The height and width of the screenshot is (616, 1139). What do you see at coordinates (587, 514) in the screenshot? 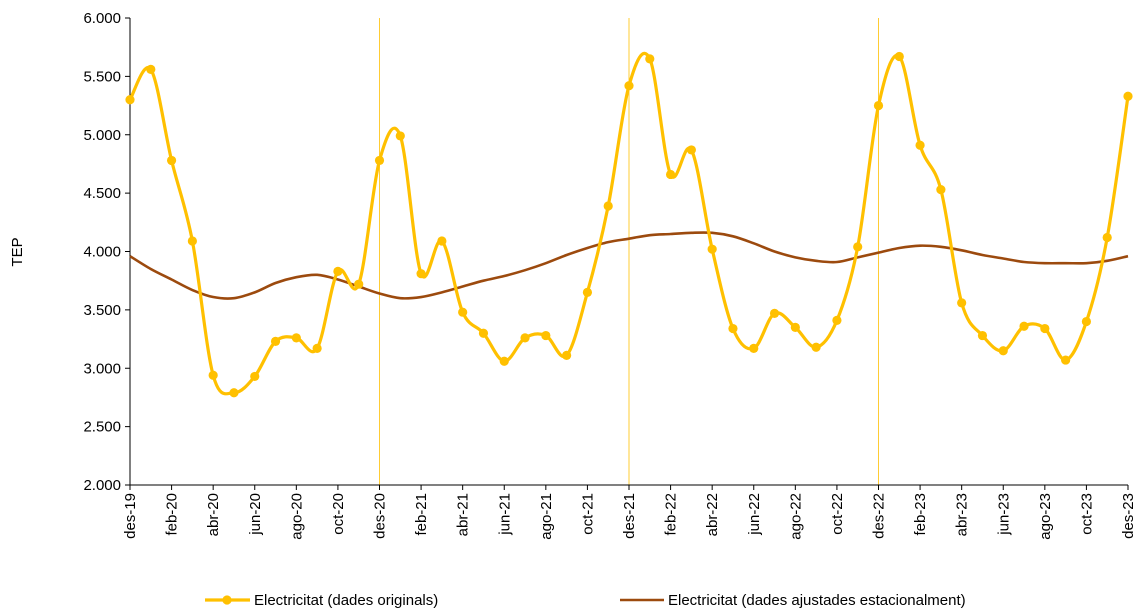
I see `x-tick-label: oct-21` at bounding box center [587, 514].